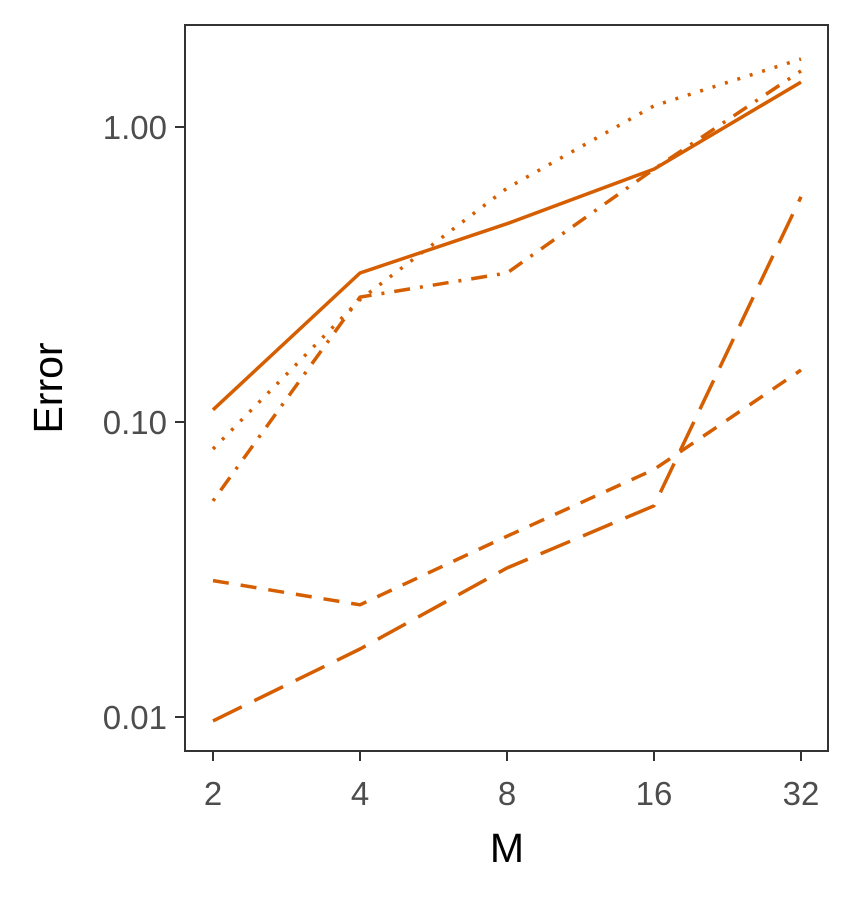 The image size is (855, 900). Describe the element at coordinates (135, 717) in the screenshot. I see `y-tick-label: 0.01` at that location.